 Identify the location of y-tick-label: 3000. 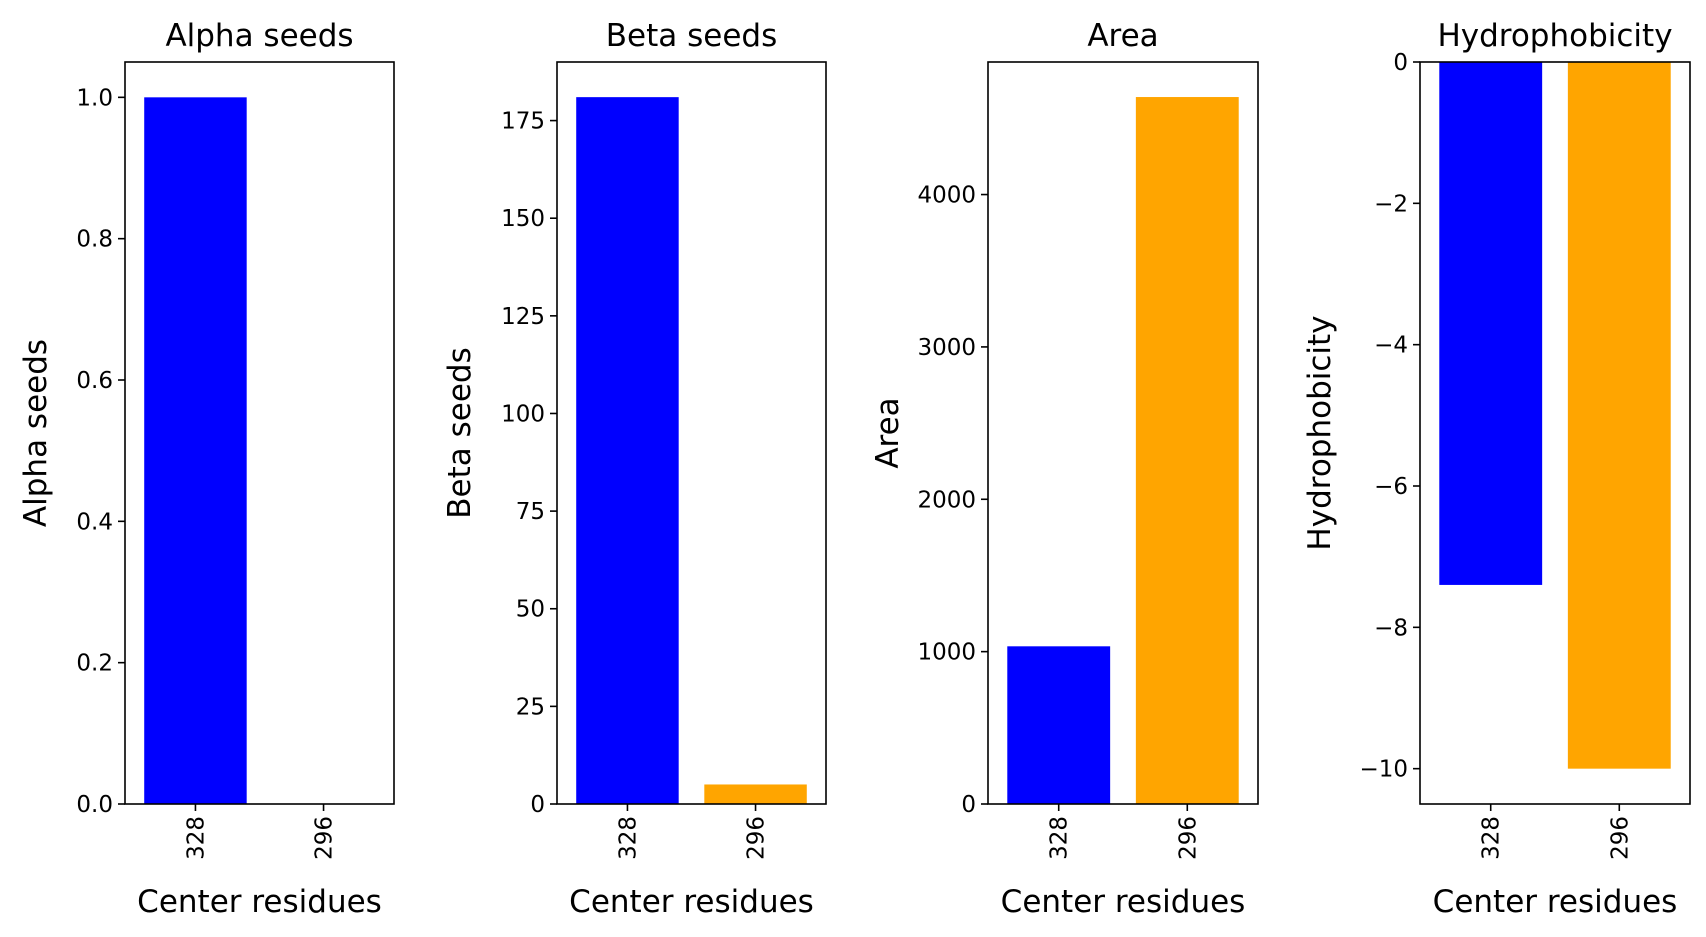
(946, 348).